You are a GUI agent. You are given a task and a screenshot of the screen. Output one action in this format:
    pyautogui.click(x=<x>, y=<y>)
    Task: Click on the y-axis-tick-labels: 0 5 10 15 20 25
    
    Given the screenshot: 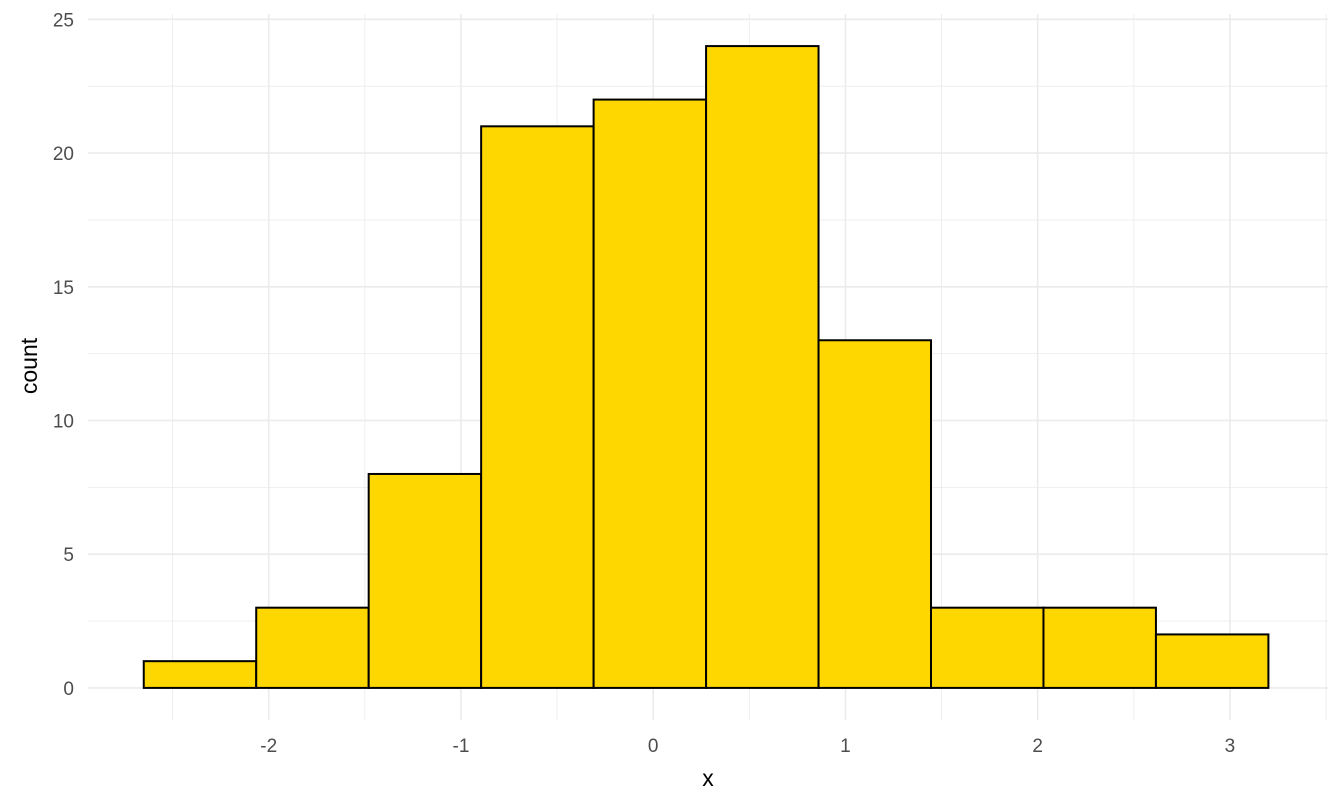 What is the action you would take?
    pyautogui.click(x=63, y=355)
    